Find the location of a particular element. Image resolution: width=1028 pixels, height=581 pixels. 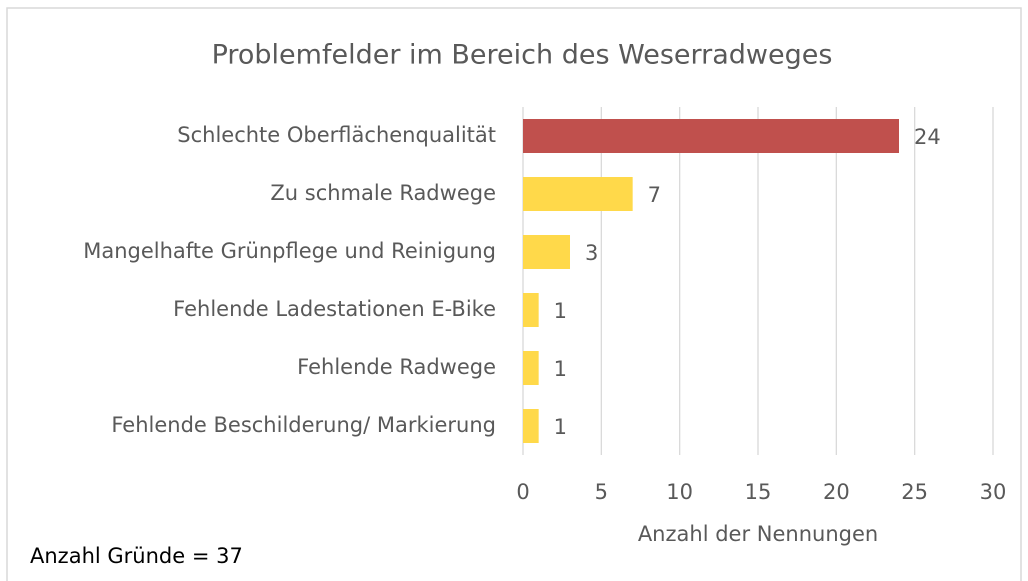

data-label: 7 is located at coordinates (654, 195).